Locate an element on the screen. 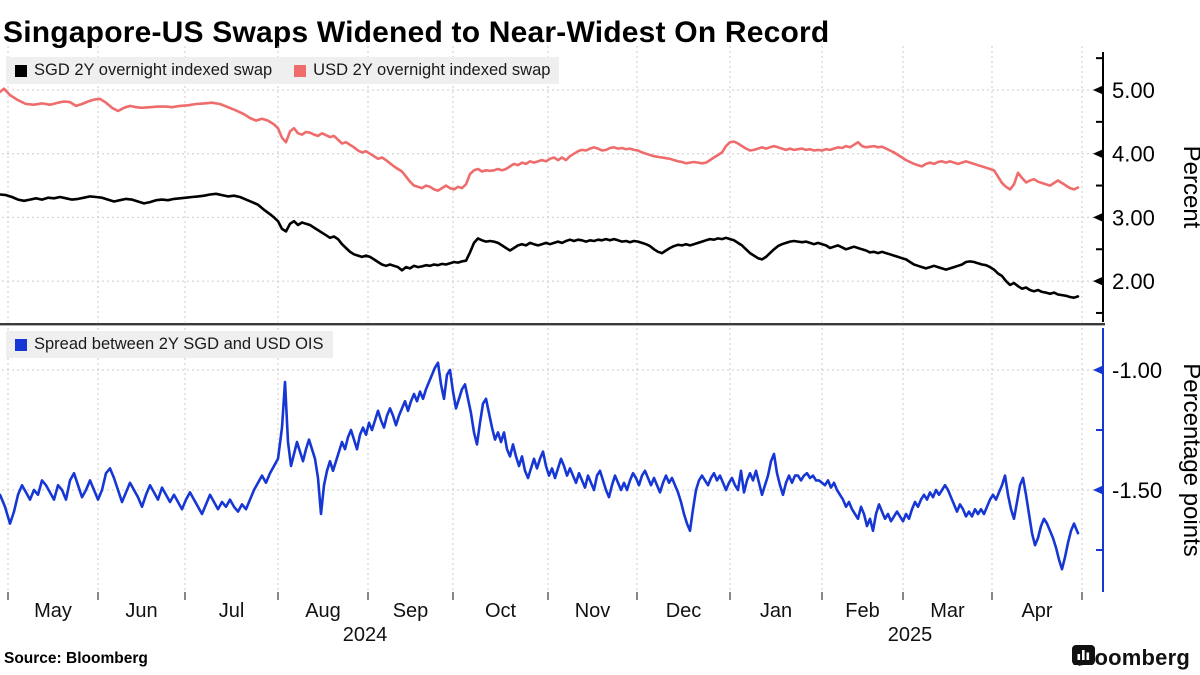  x-month-label: Apr is located at coordinates (1036, 611).